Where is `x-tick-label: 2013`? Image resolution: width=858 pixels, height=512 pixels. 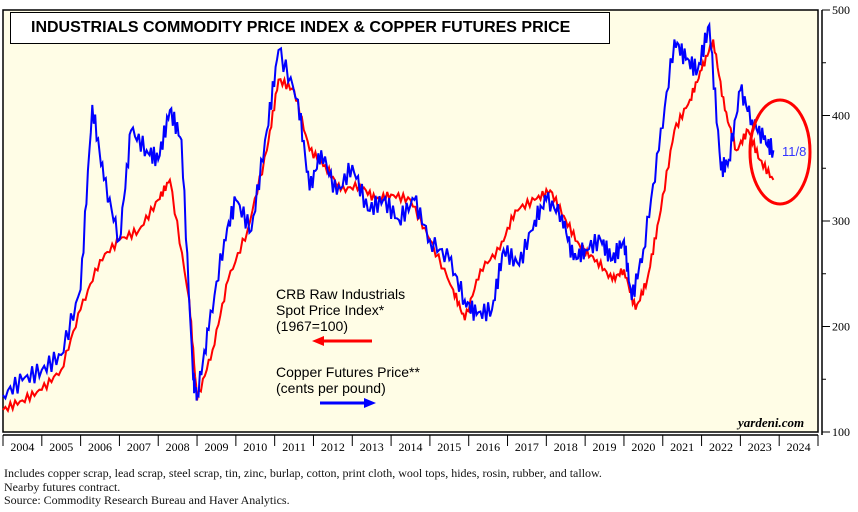 x-tick-label: 2013 is located at coordinates (372, 447).